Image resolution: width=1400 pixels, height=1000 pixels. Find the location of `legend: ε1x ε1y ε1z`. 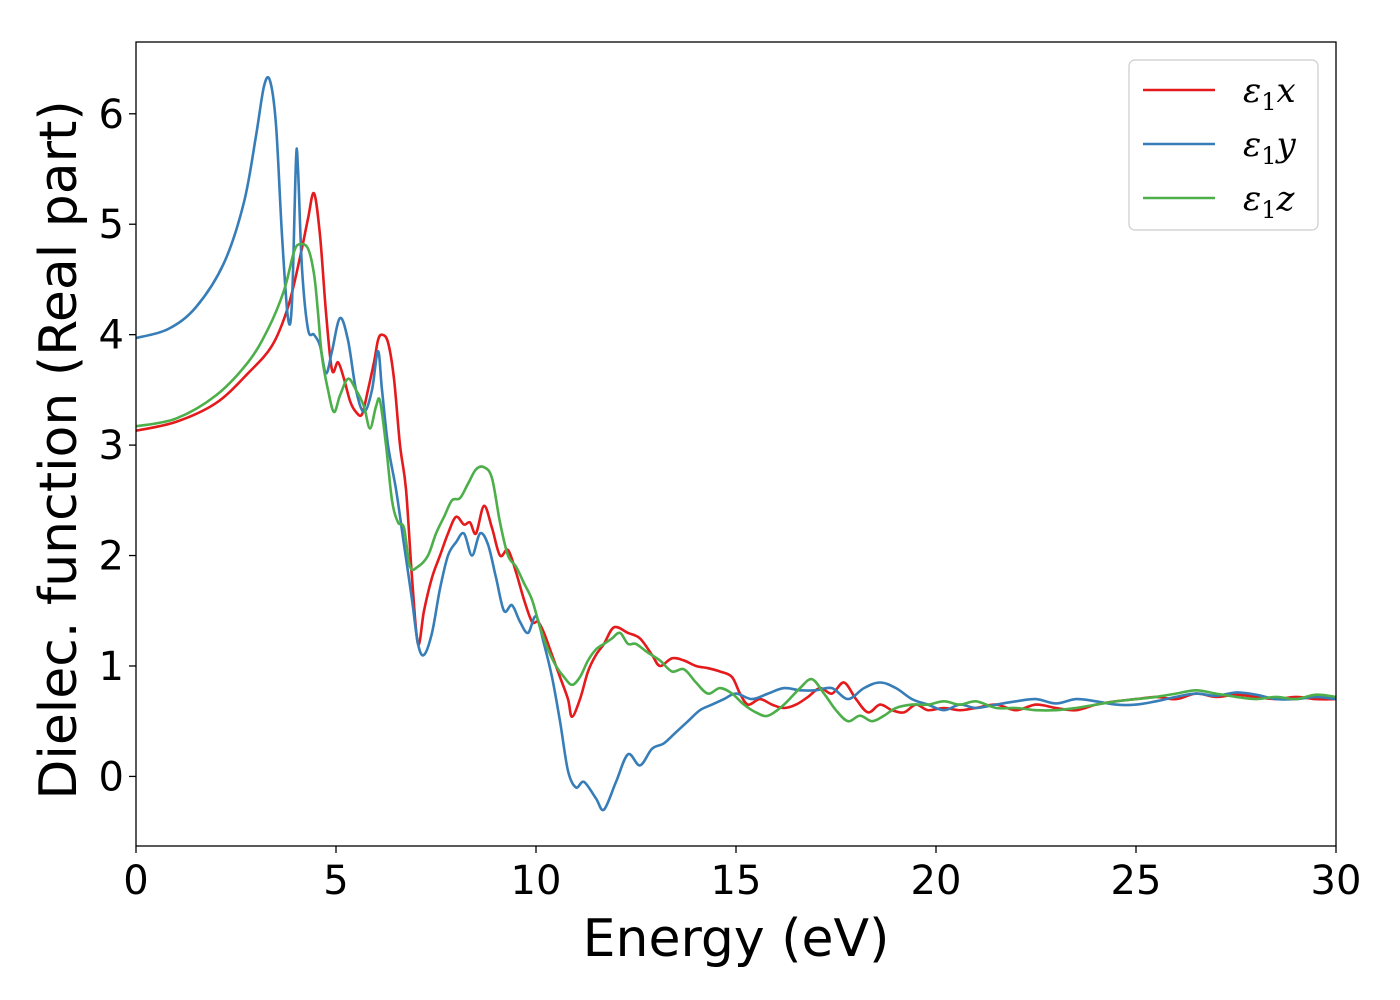

legend: ε1x ε1y ε1z is located at coordinates (1223, 145).